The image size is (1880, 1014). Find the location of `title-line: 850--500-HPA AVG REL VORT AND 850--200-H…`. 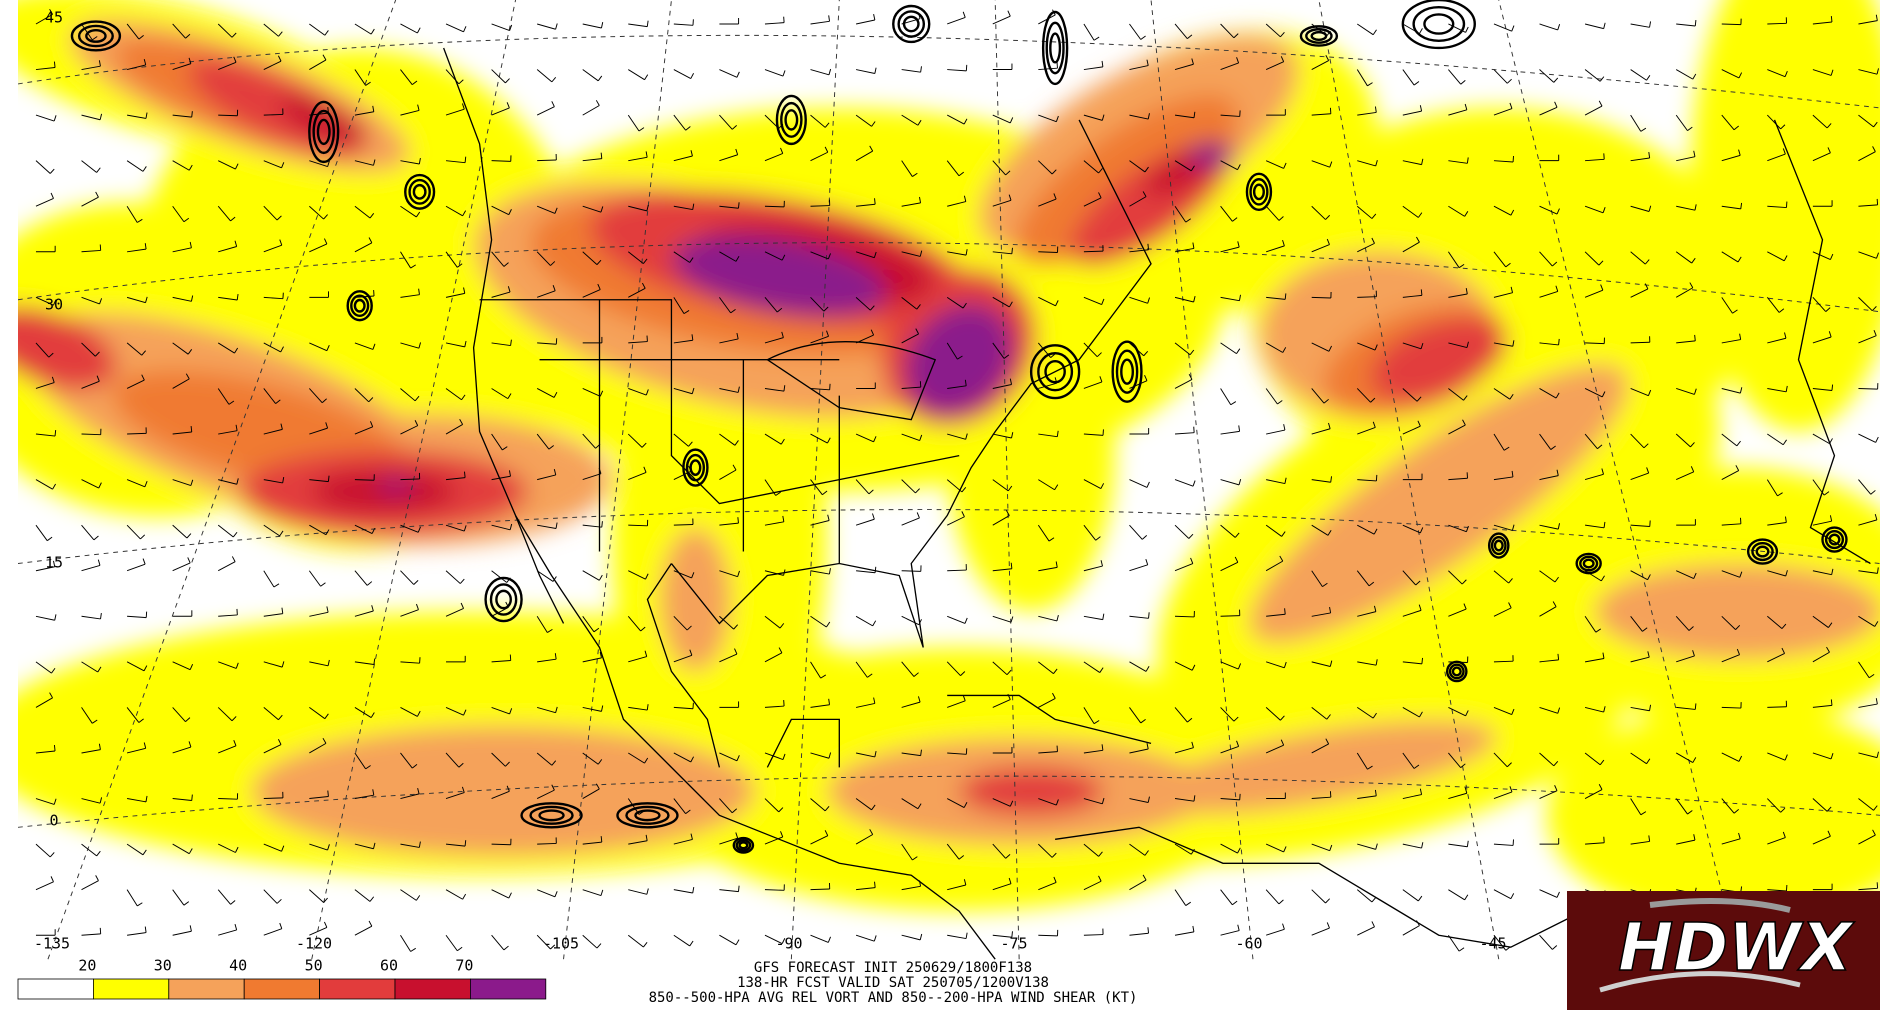

title-line: 850--500-HPA AVG REL VORT AND 850--200-H… is located at coordinates (893, 998).